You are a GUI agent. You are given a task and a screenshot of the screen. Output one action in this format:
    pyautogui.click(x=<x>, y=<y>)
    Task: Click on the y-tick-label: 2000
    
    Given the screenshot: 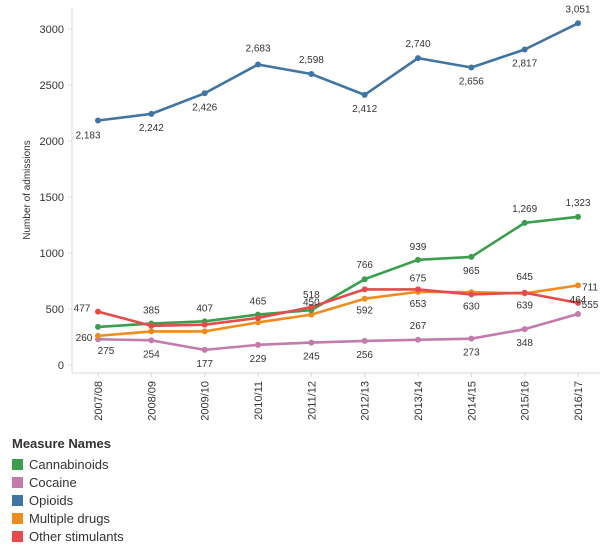 What is the action you would take?
    pyautogui.click(x=52, y=142)
    